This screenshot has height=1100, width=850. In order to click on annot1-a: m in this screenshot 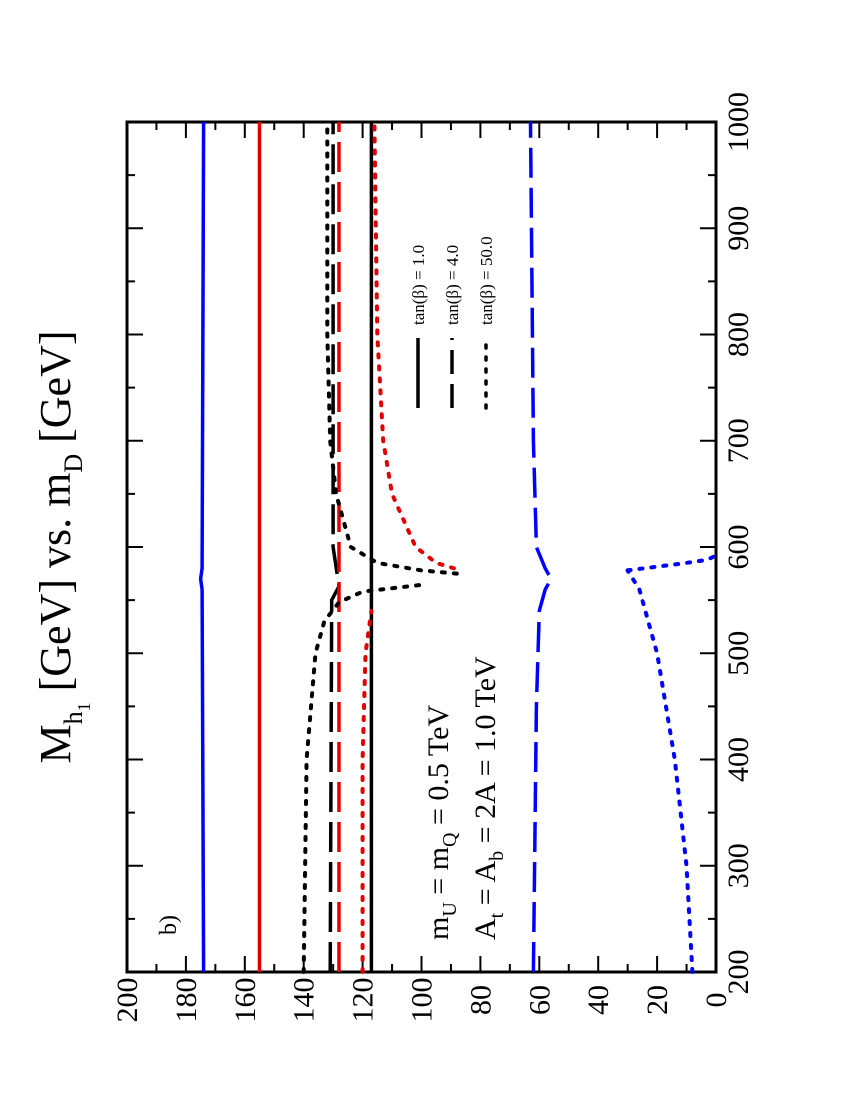, I will do `click(438, 928)`.